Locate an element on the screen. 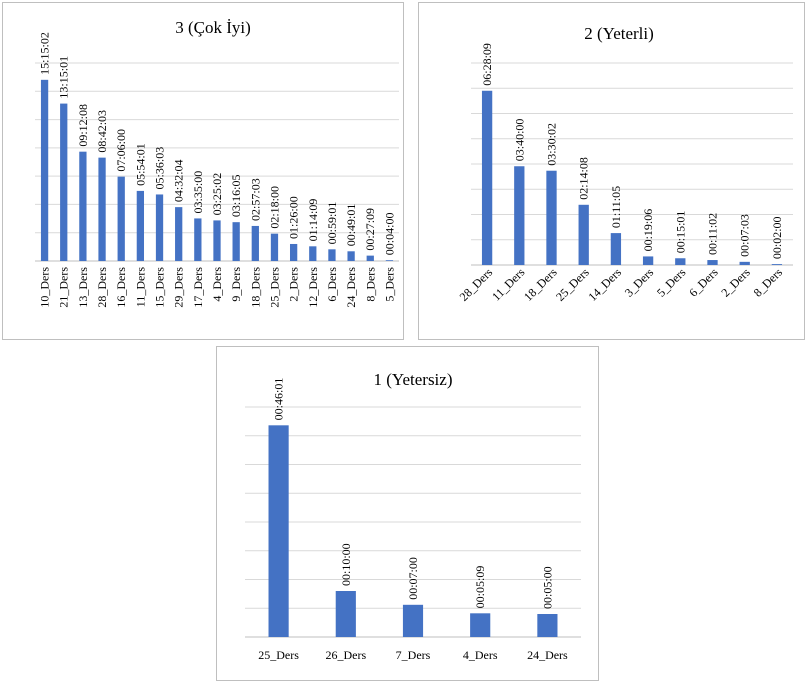 This screenshot has width=807, height=686. data-label-24_Ders: 00:49:01 is located at coordinates (351, 225).